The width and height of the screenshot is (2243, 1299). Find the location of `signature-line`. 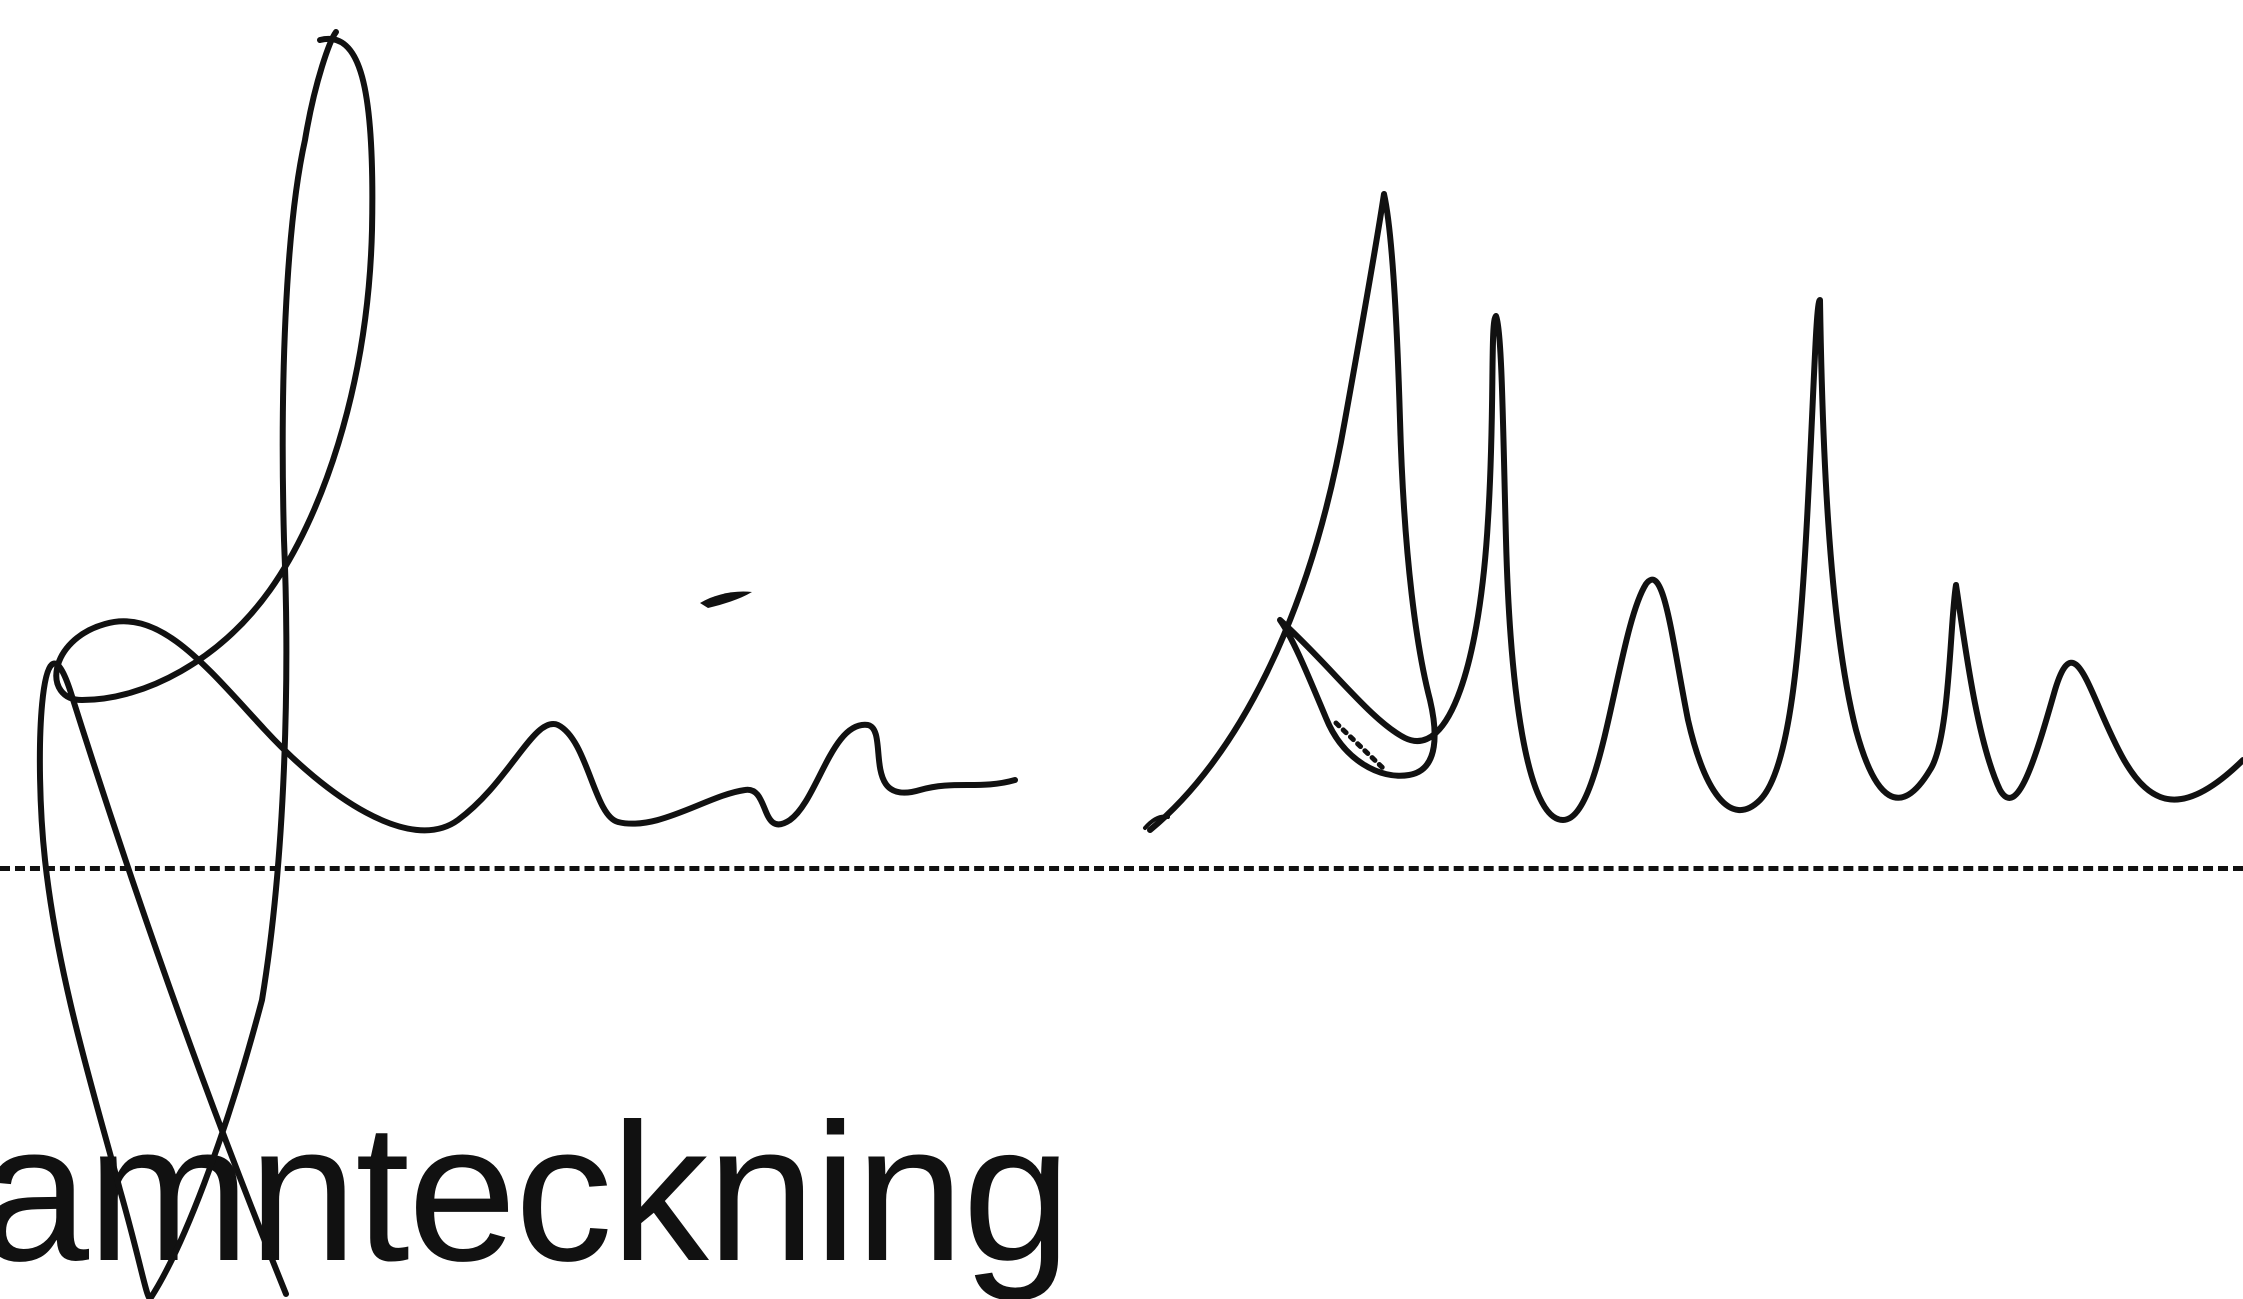

signature-line is located at coordinates (1121, 868).